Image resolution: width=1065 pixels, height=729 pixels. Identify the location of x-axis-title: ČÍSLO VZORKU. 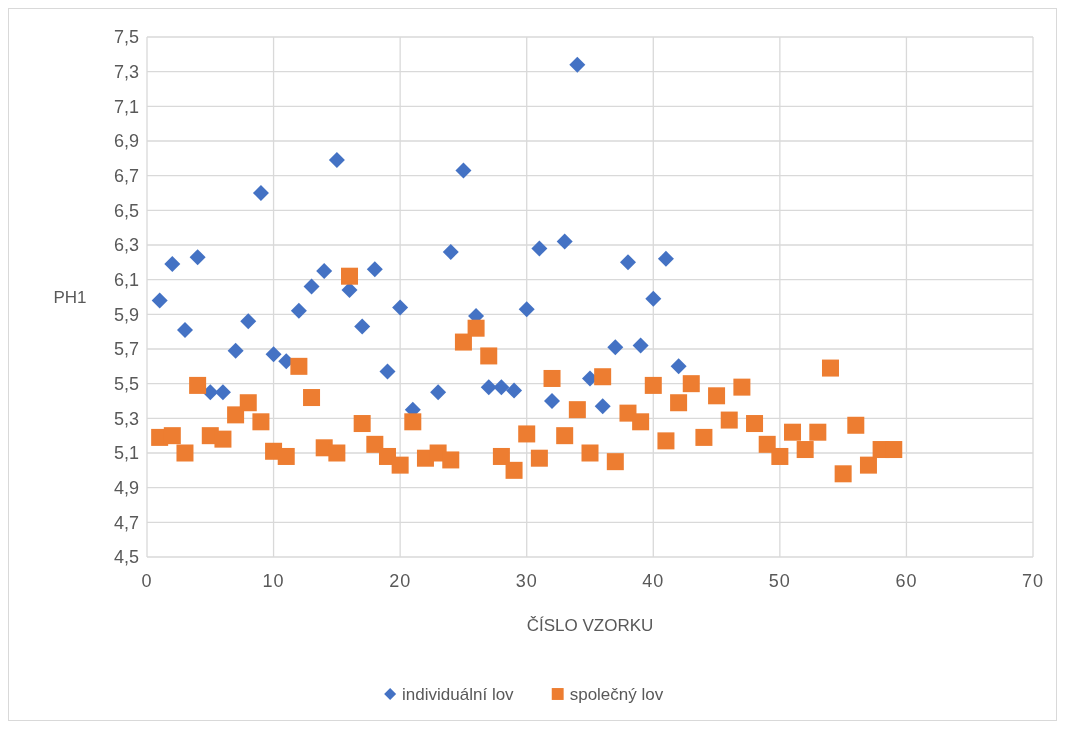
(590, 625).